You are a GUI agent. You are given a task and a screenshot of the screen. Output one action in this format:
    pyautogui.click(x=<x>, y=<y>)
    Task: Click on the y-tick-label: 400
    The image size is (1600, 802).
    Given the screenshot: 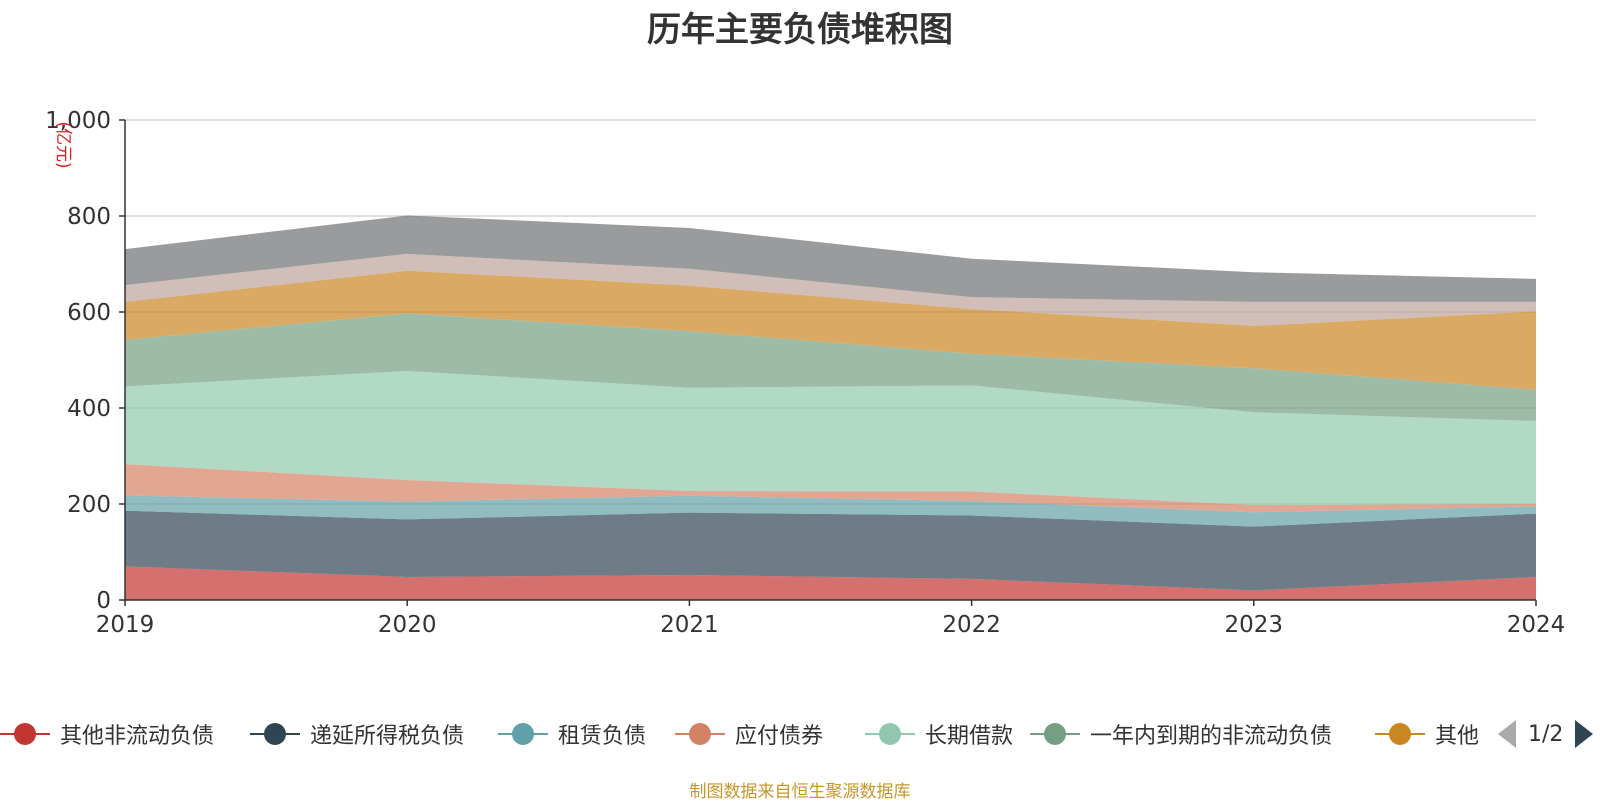 What is the action you would take?
    pyautogui.click(x=89, y=409)
    